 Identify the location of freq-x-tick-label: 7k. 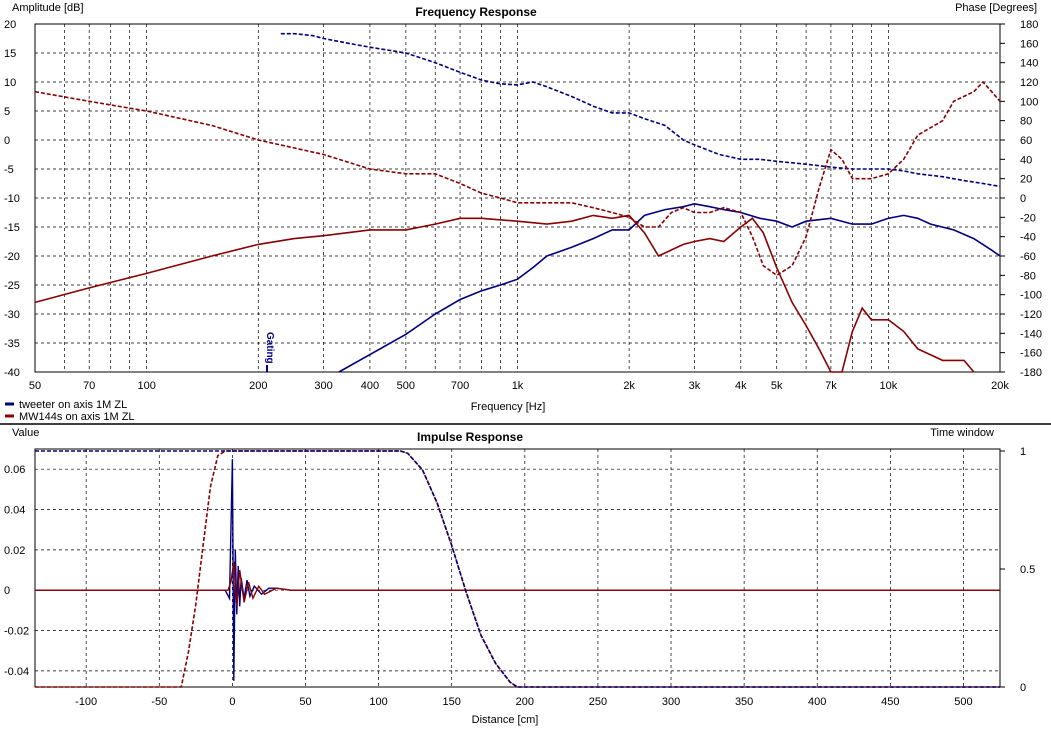
(831, 386).